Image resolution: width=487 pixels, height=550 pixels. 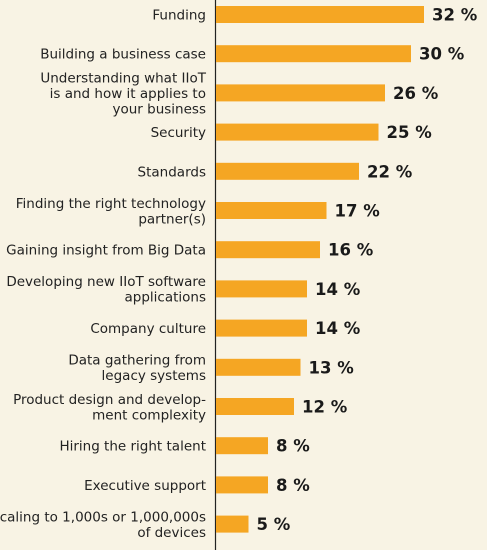 I want to click on category-label: Funding, so click(x=179, y=16).